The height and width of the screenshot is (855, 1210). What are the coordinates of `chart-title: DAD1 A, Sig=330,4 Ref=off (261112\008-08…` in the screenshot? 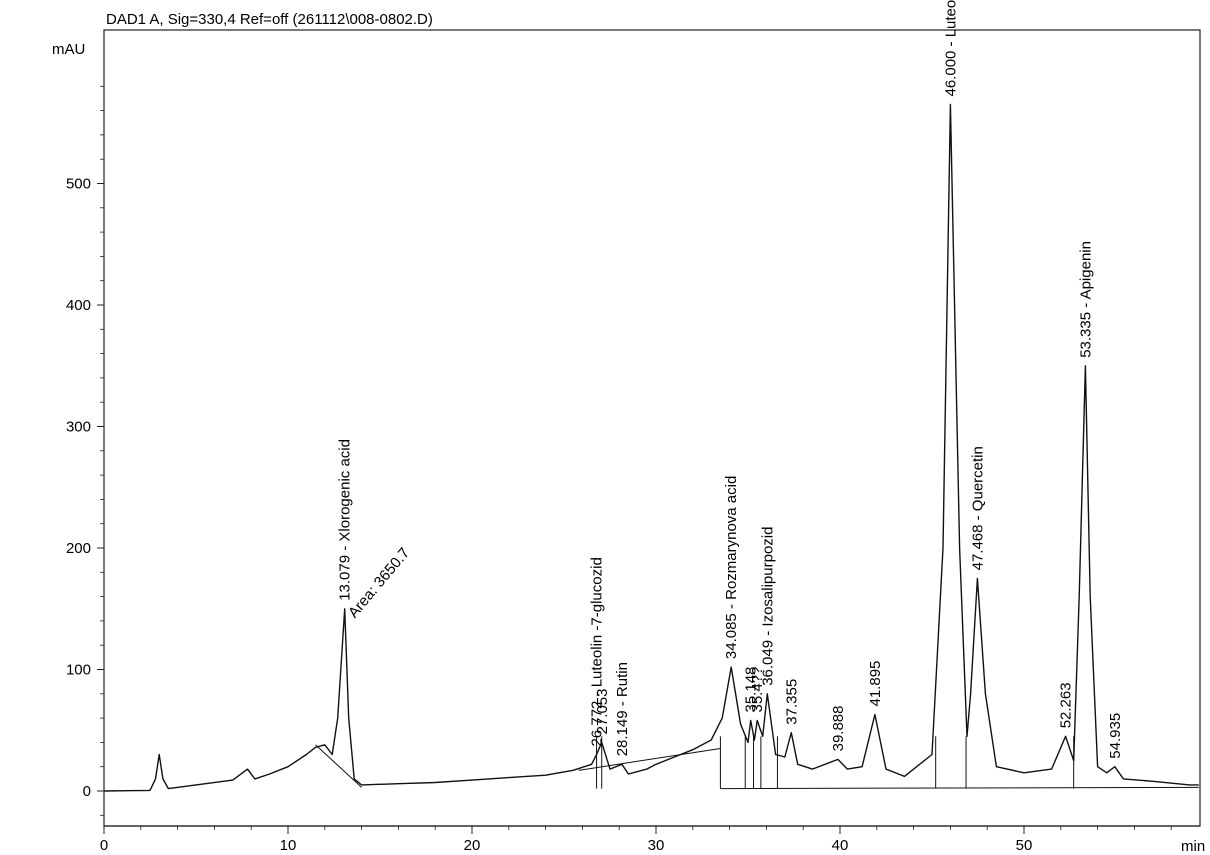 It's located at (269, 19).